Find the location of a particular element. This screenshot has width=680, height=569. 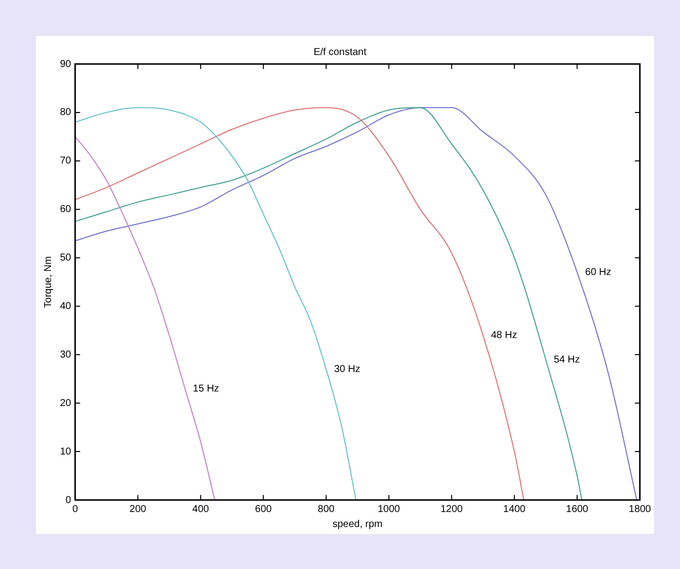

series-label: 15 Hz is located at coordinates (206, 388).